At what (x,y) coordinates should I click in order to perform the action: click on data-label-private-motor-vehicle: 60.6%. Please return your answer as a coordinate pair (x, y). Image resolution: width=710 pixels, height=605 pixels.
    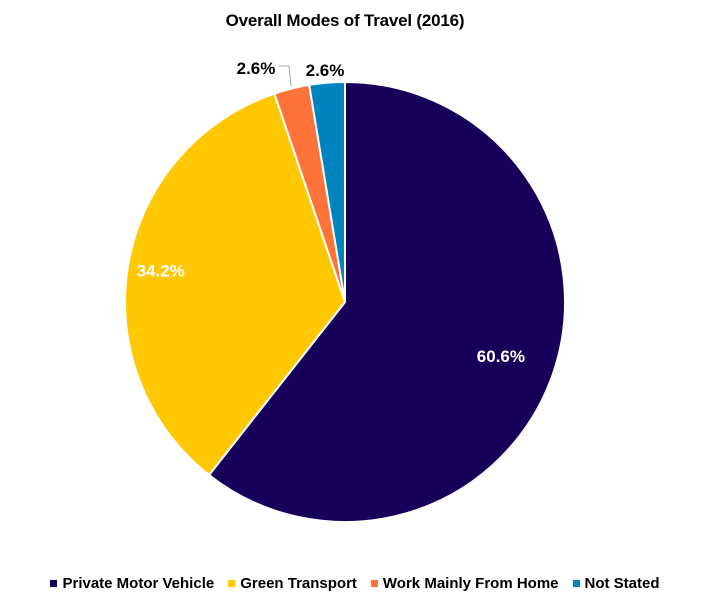
    Looking at the image, I should click on (501, 356).